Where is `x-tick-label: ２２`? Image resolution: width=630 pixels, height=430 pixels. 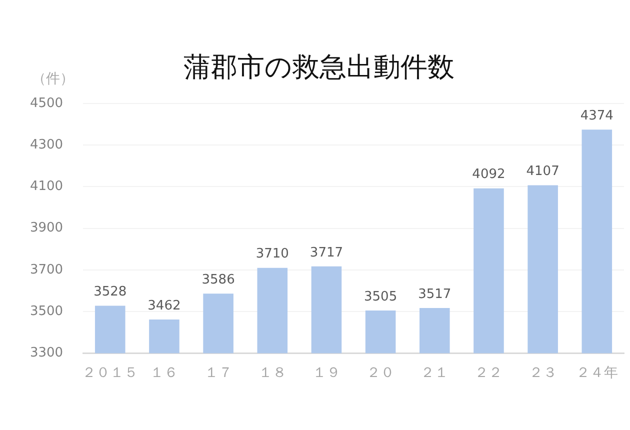
x-tick-label: ２２ is located at coordinates (488, 373).